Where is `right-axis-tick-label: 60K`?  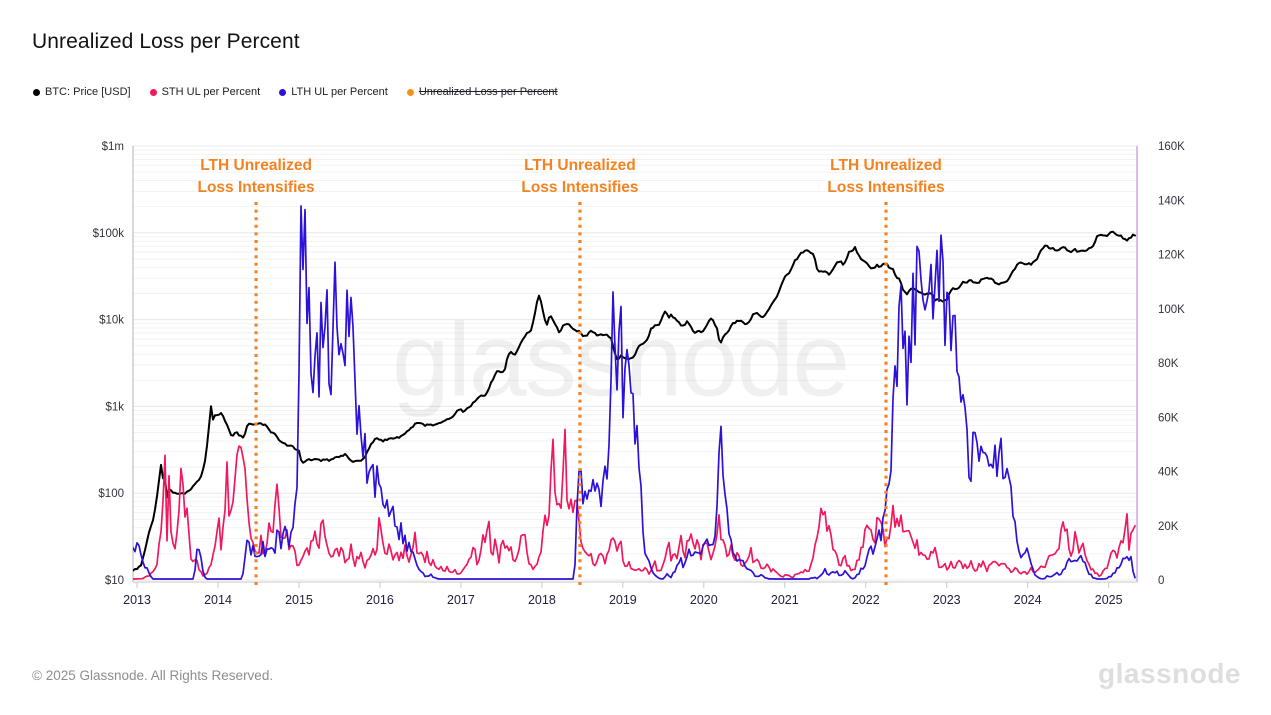 right-axis-tick-label: 60K is located at coordinates (1168, 418).